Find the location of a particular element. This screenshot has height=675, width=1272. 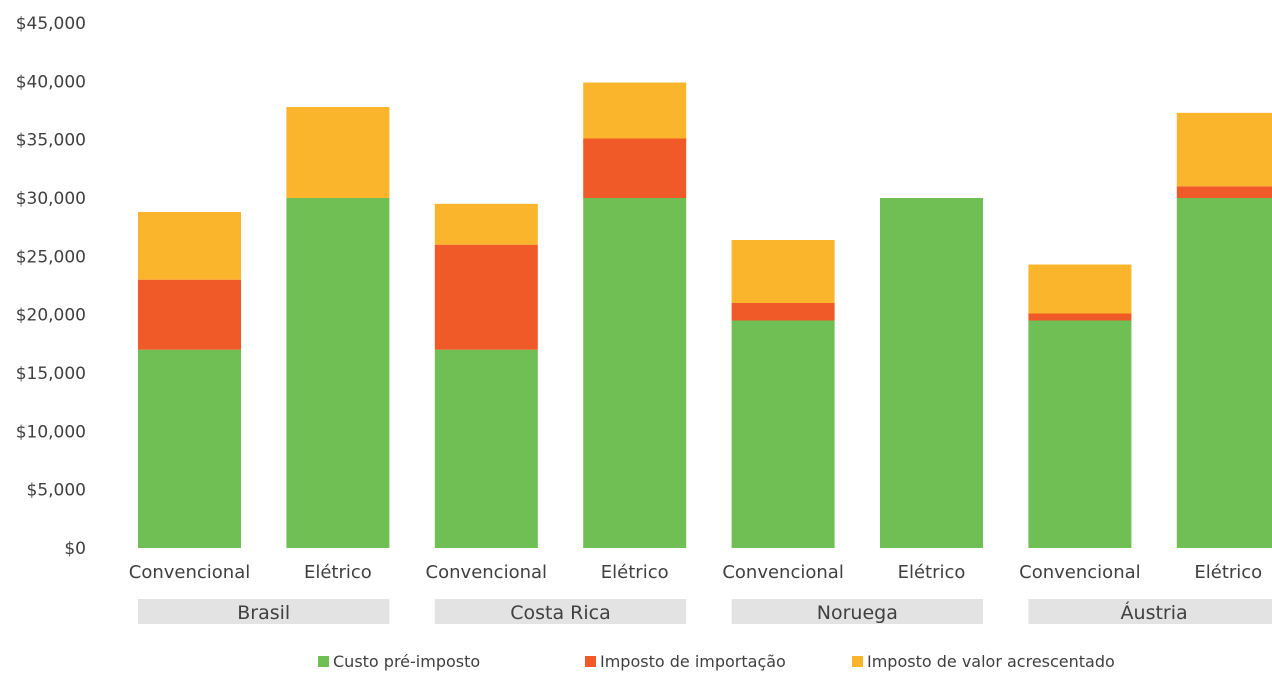

y-tick-label: $40,000 is located at coordinates (51, 82).